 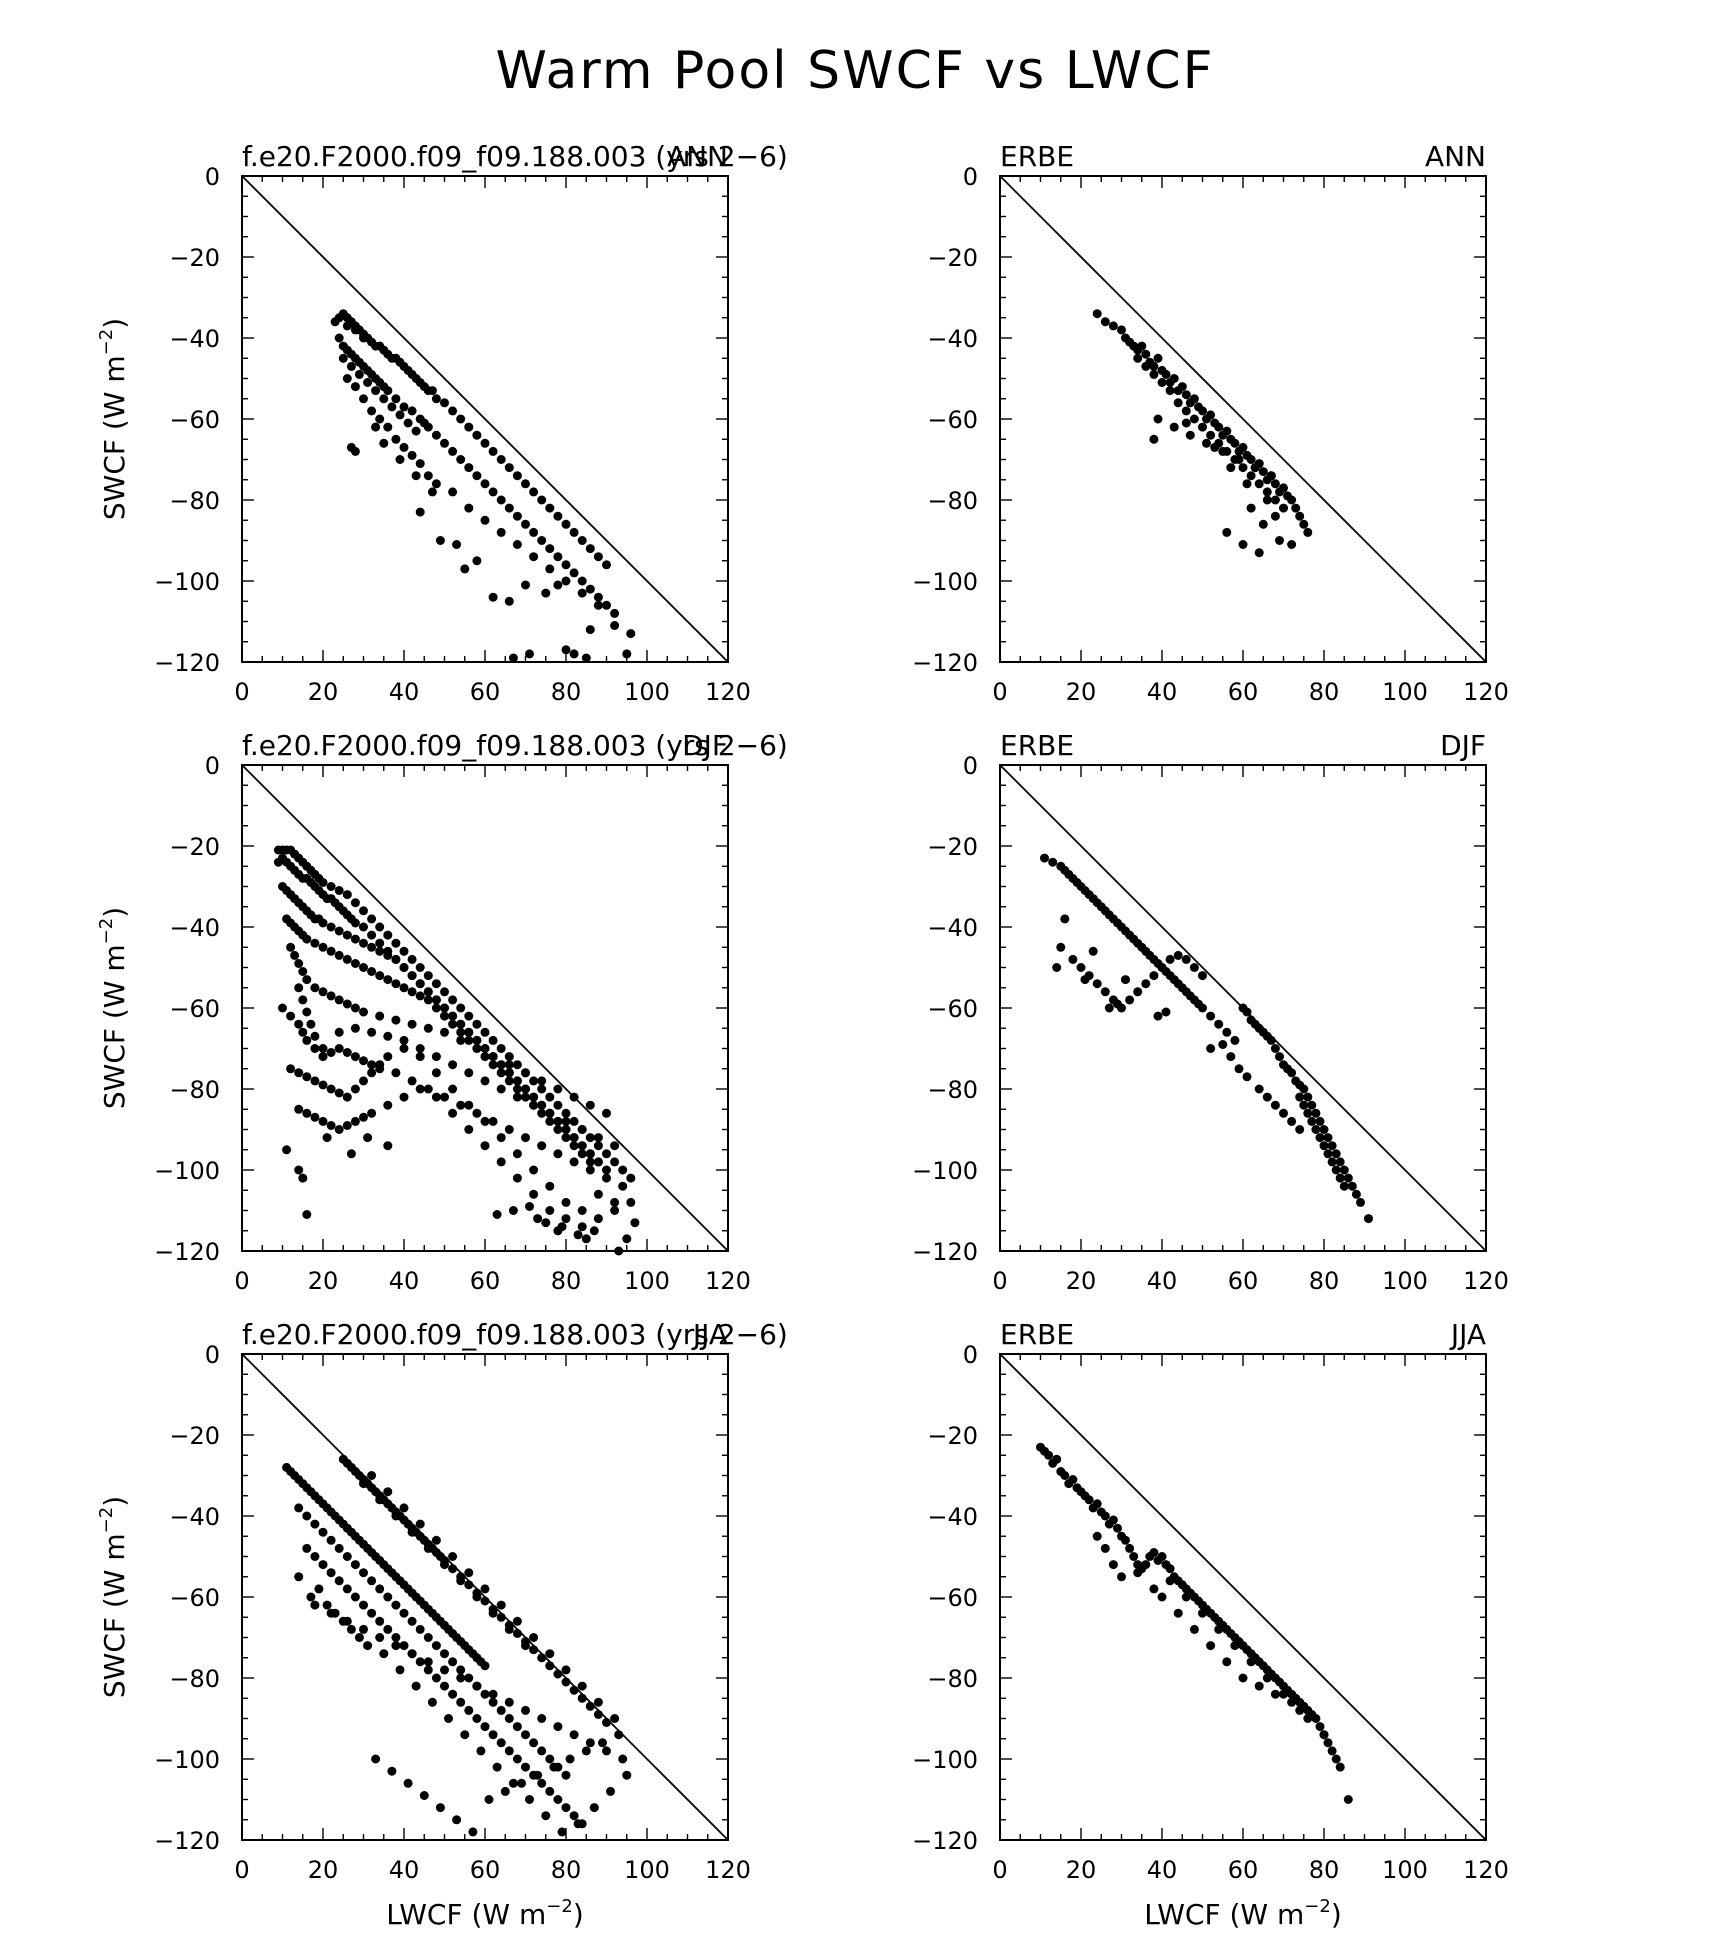 I want to click on x-tick-label: 20, so click(x=1081, y=1281).